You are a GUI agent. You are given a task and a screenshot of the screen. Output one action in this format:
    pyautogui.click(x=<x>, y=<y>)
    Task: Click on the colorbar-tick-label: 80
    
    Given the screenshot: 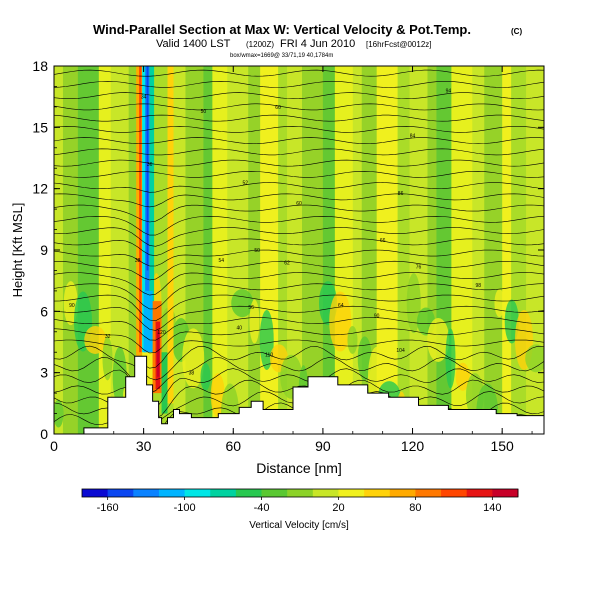 What is the action you would take?
    pyautogui.click(x=415, y=508)
    